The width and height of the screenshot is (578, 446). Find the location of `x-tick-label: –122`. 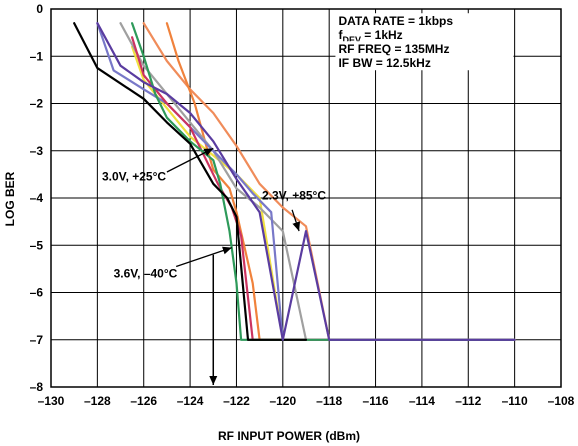

x-tick-label: –122 is located at coordinates (236, 401).